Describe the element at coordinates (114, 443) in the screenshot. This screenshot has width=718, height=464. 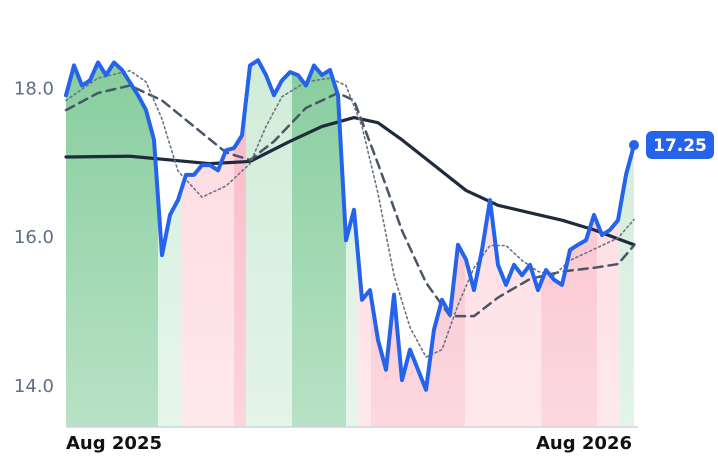
I see `x-tick-label: Aug 2025` at that location.